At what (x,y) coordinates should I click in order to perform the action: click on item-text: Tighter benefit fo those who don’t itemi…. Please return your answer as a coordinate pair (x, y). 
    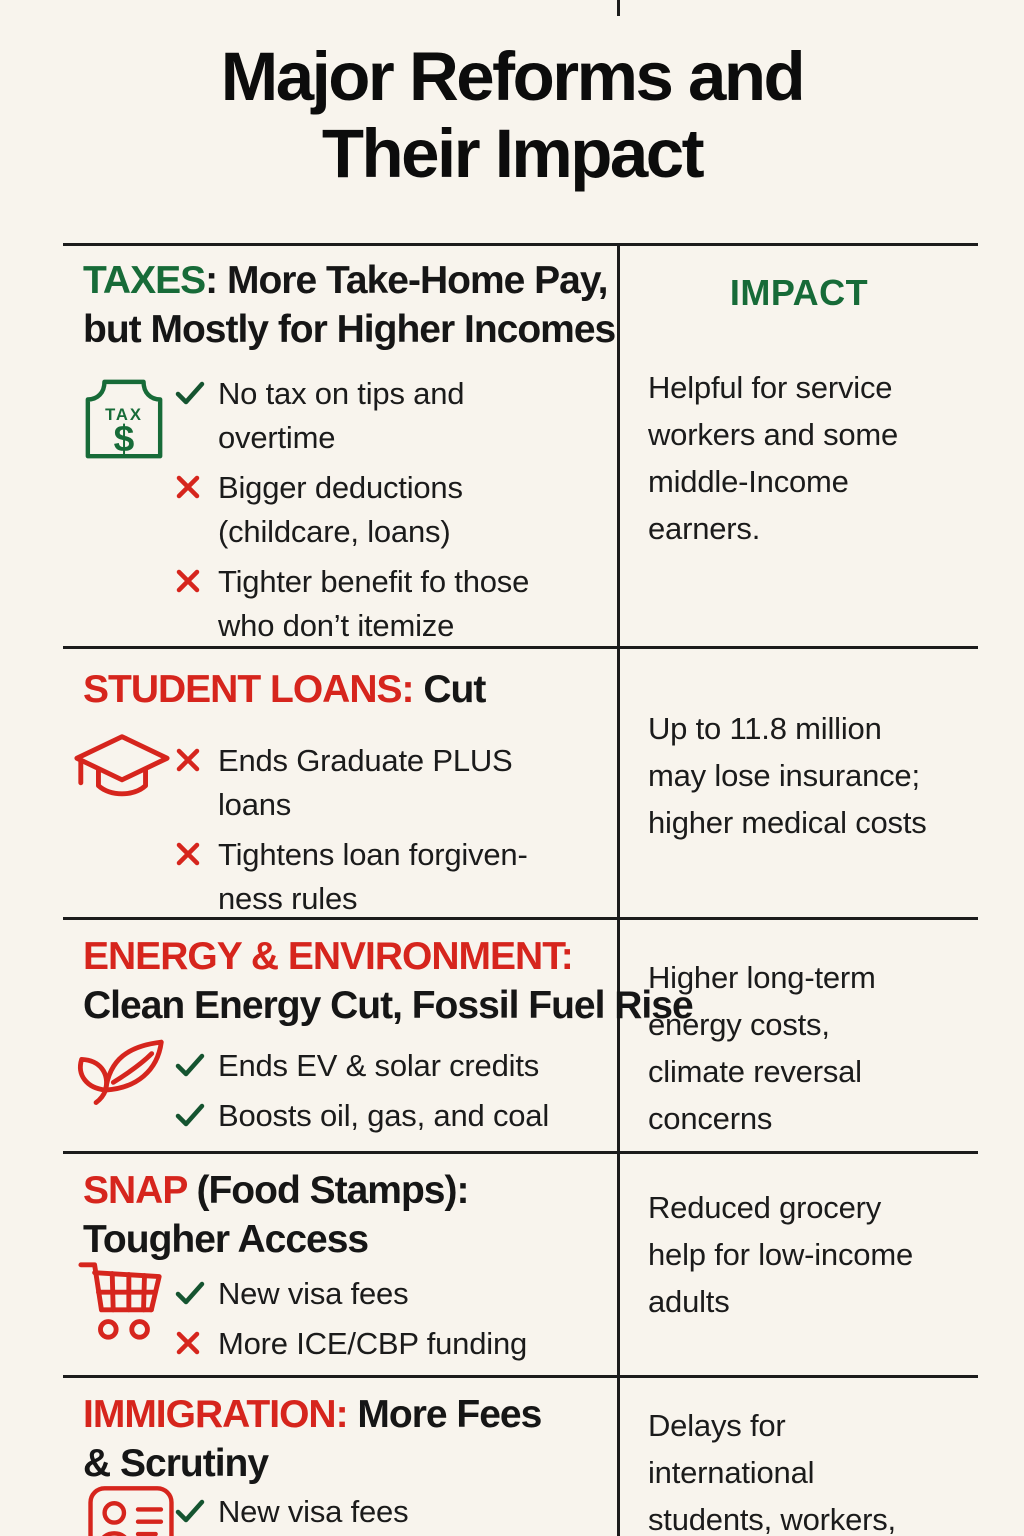
    Looking at the image, I should click on (374, 603).